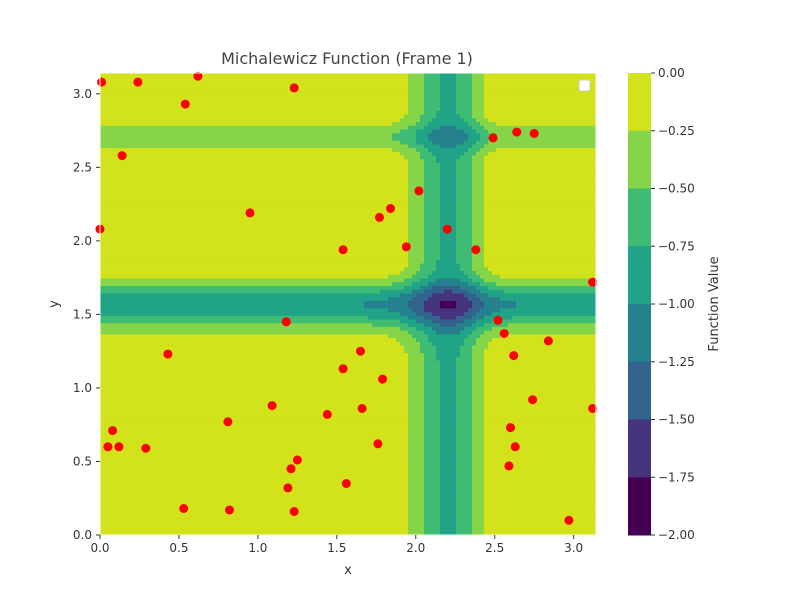 The height and width of the screenshot is (600, 800). I want to click on y-tick-label: 2.5, so click(82, 167).